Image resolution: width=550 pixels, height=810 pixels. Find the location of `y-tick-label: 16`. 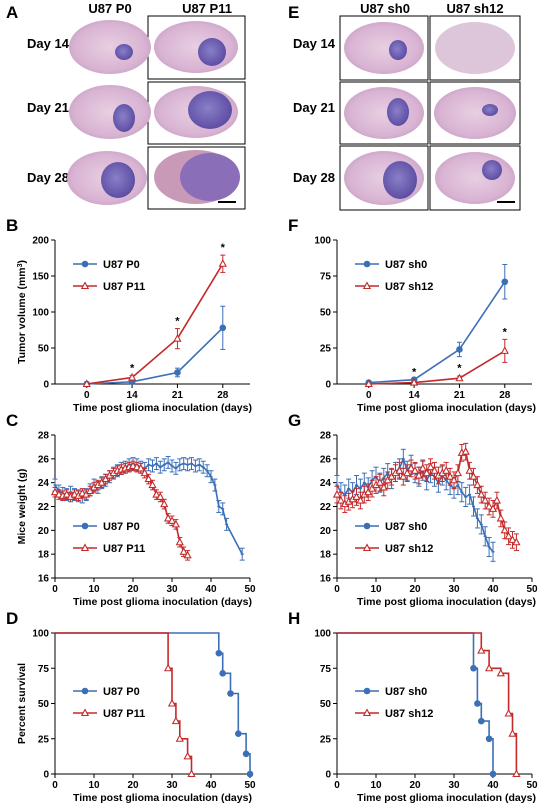

y-tick-label: 16 is located at coordinates (326, 579).